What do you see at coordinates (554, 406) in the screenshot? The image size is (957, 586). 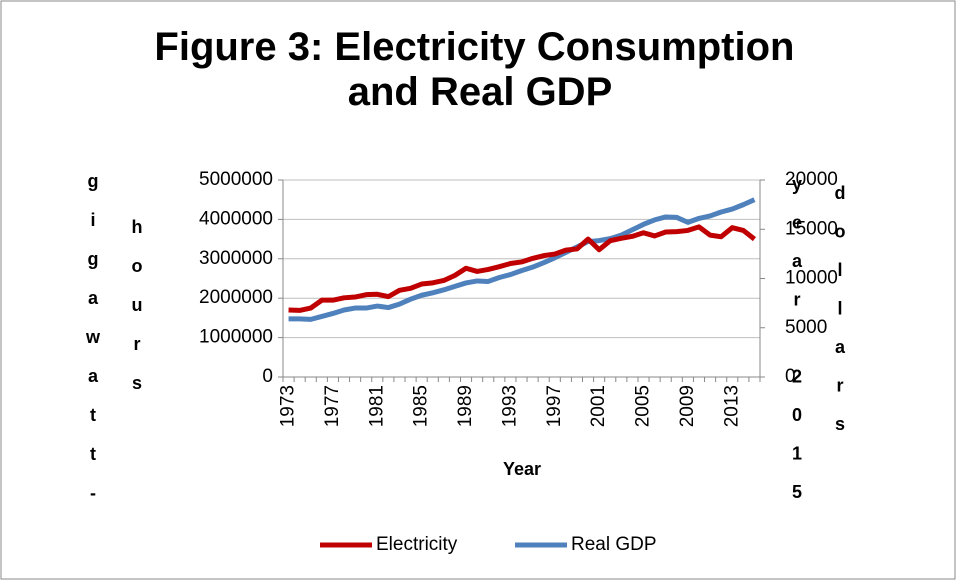 I see `x-tick-label: 1997` at bounding box center [554, 406].